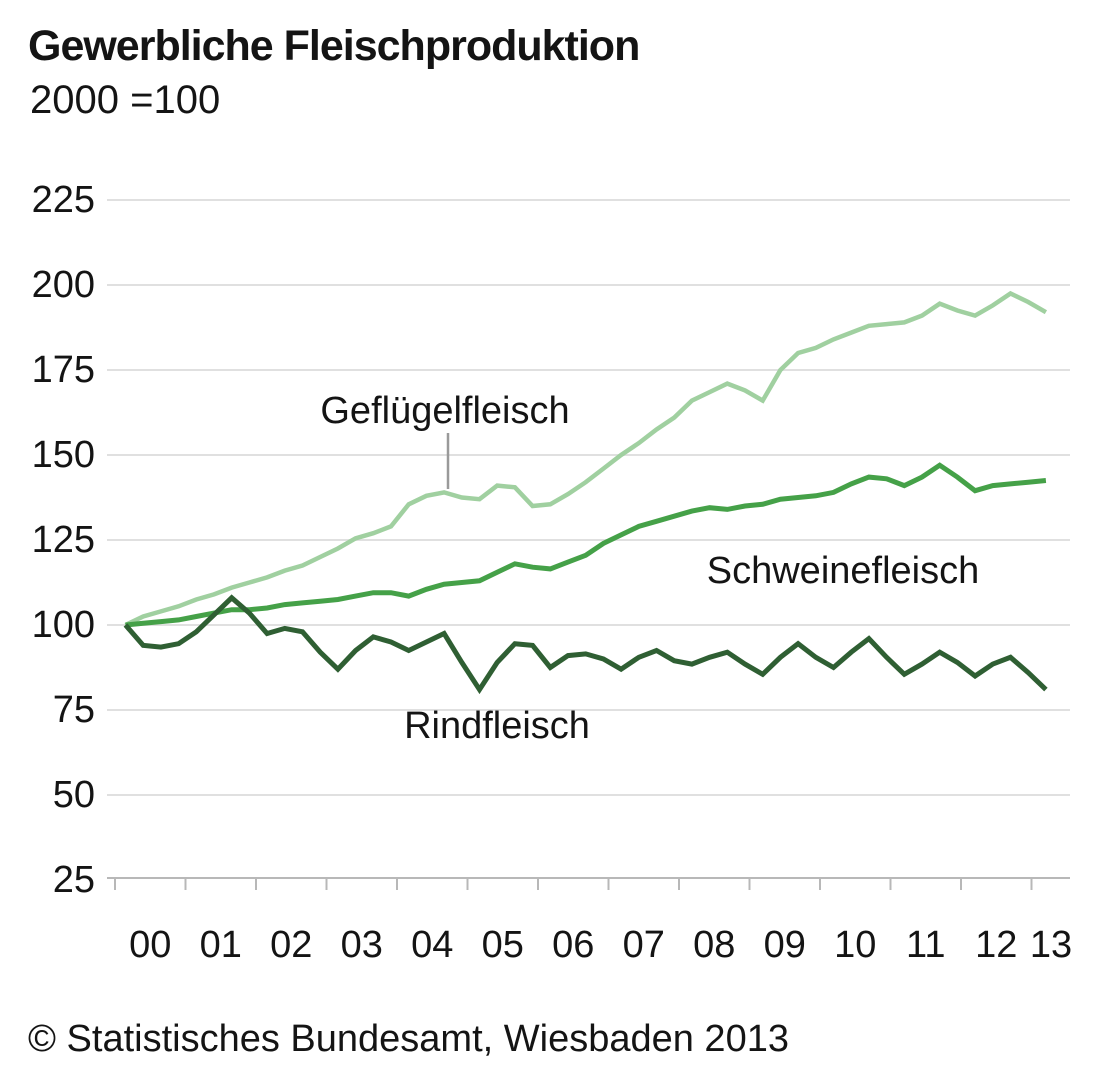 This screenshot has width=1100, height=1080. What do you see at coordinates (926, 945) in the screenshot?
I see `x-axis-label-11: 11` at bounding box center [926, 945].